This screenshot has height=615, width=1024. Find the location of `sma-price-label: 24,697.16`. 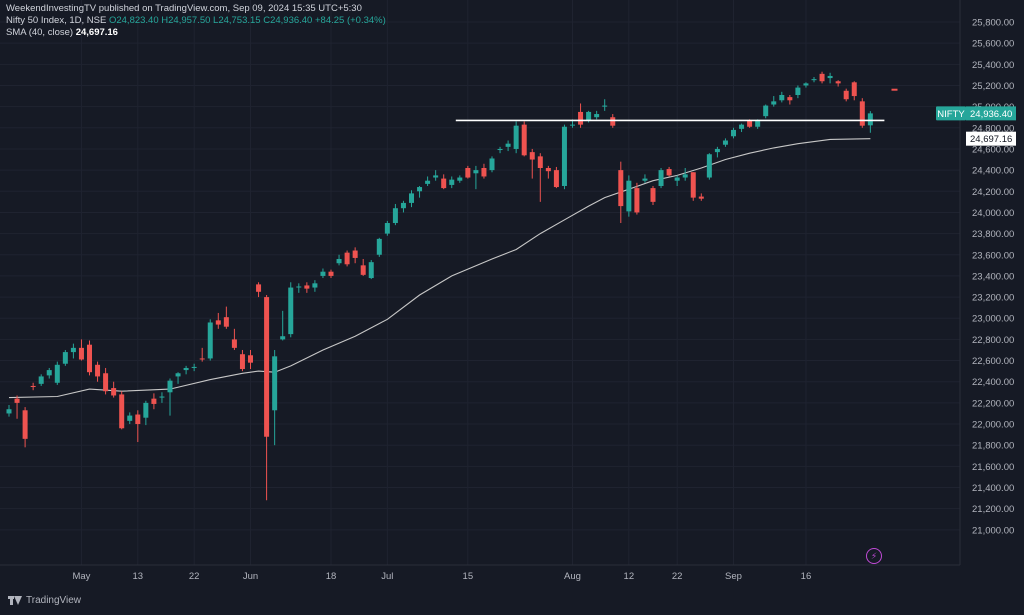

sma-price-label: 24,697.16 is located at coordinates (991, 139).